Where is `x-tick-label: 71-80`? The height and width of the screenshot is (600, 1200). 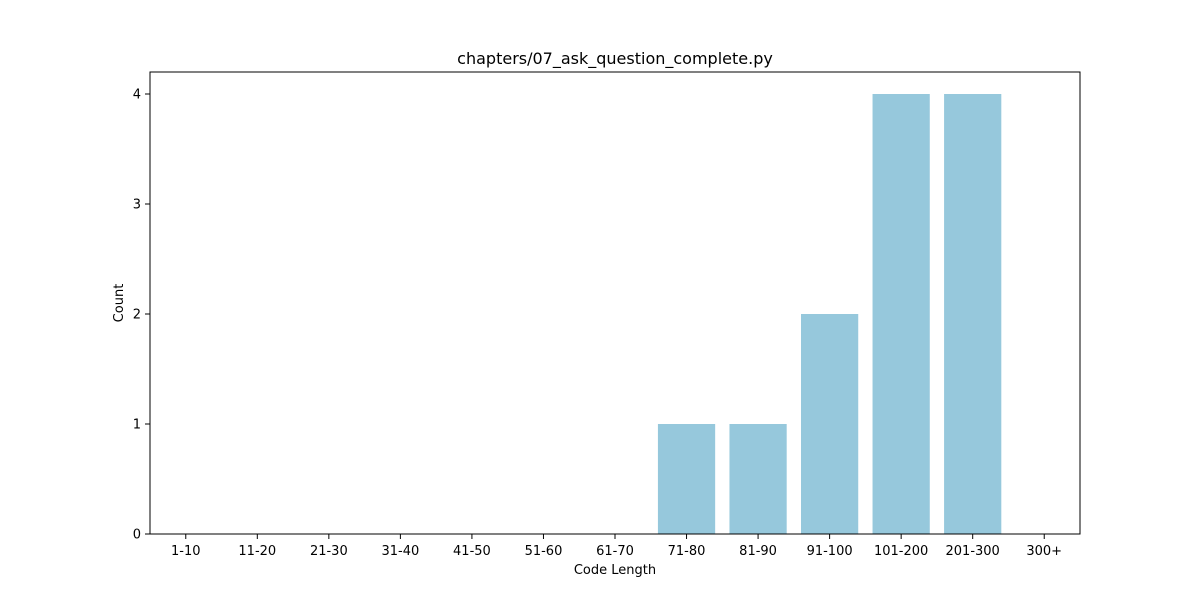 x-tick-label: 71-80 is located at coordinates (687, 551).